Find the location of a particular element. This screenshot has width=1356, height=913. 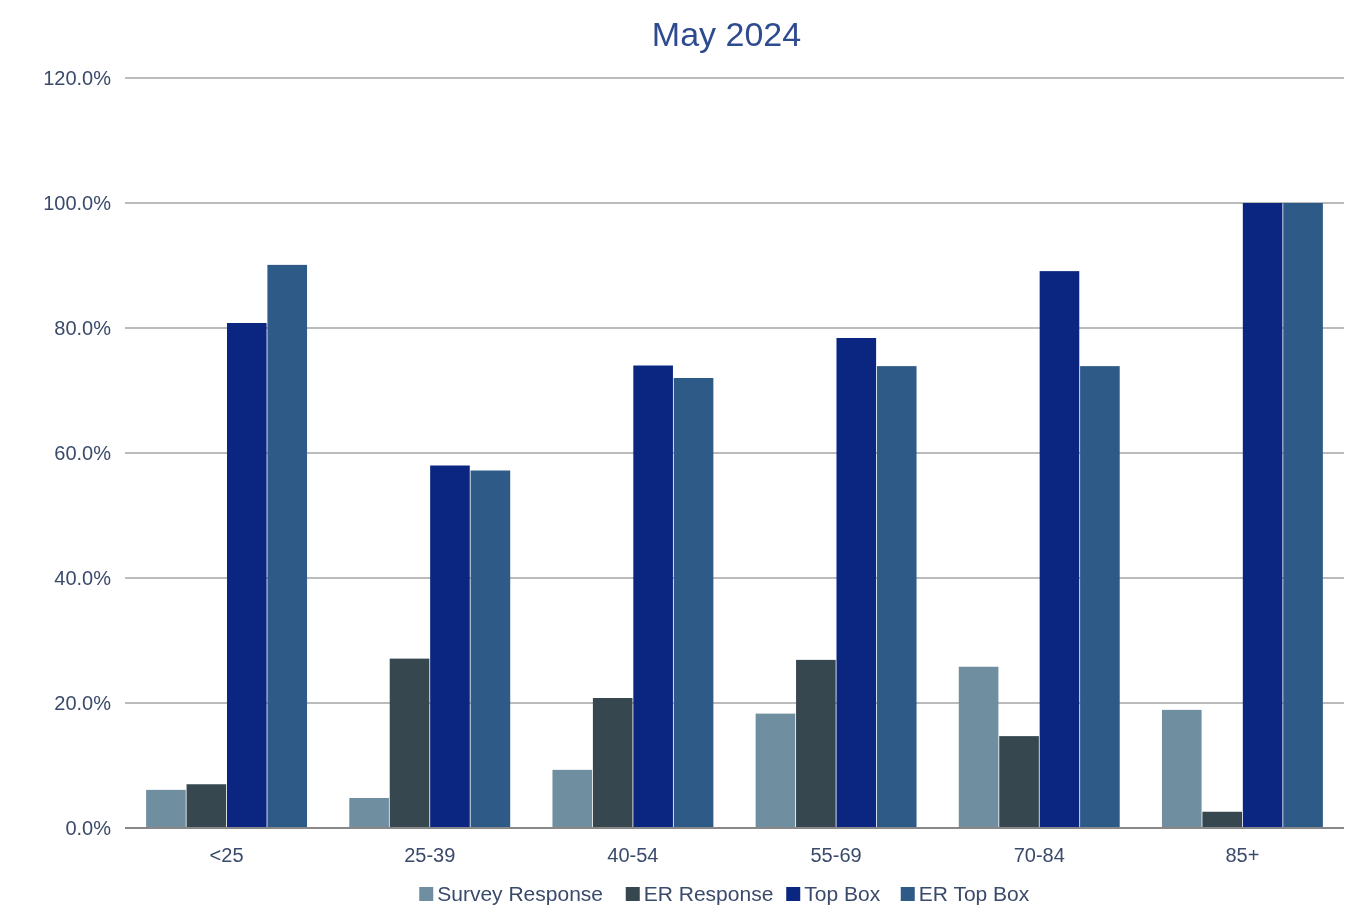

x-tick-label: 55-69 is located at coordinates (836, 855).